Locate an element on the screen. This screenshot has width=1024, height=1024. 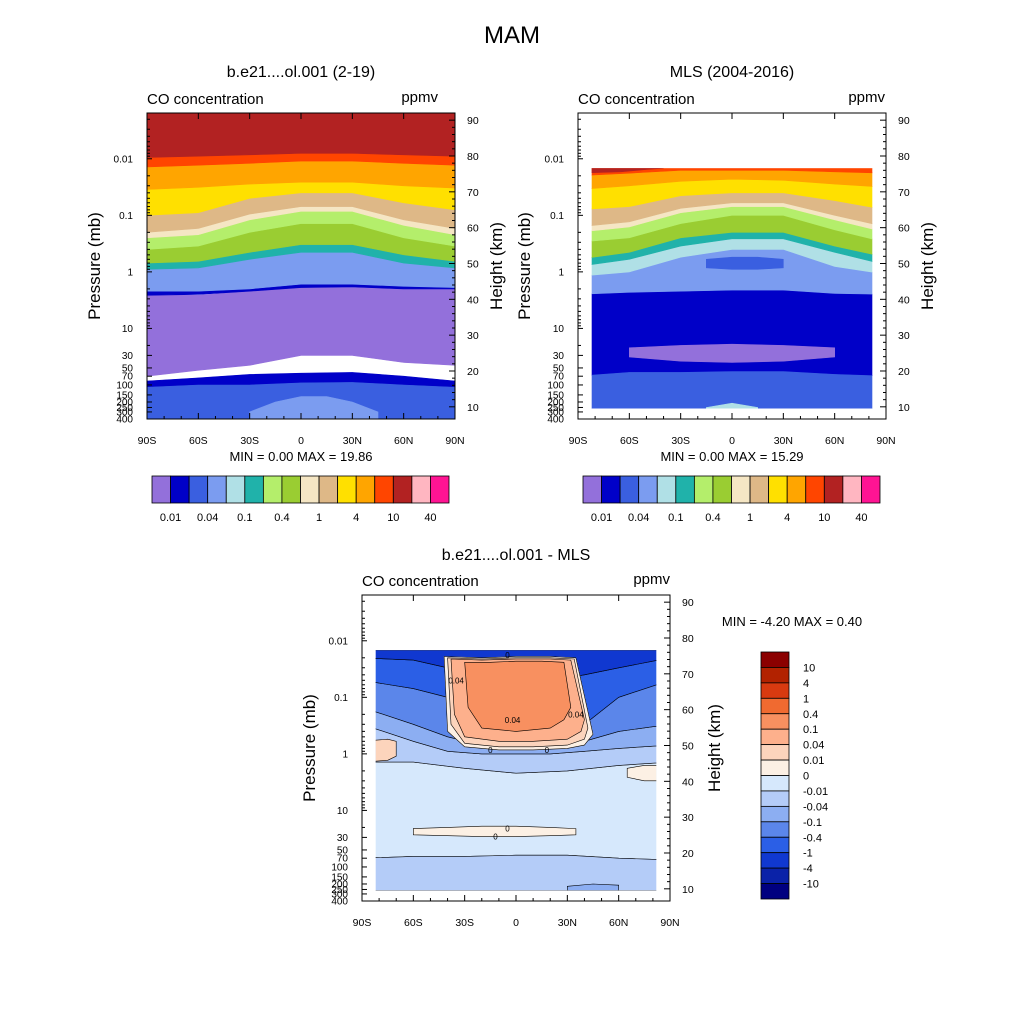
left-label: CO concentration is located at coordinates (205, 99).